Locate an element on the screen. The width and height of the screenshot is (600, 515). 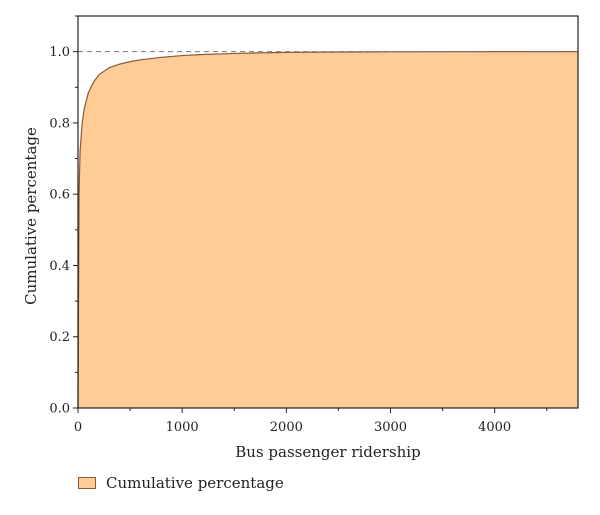
y-axis-title: Cumulative percentage is located at coordinates (31, 216).